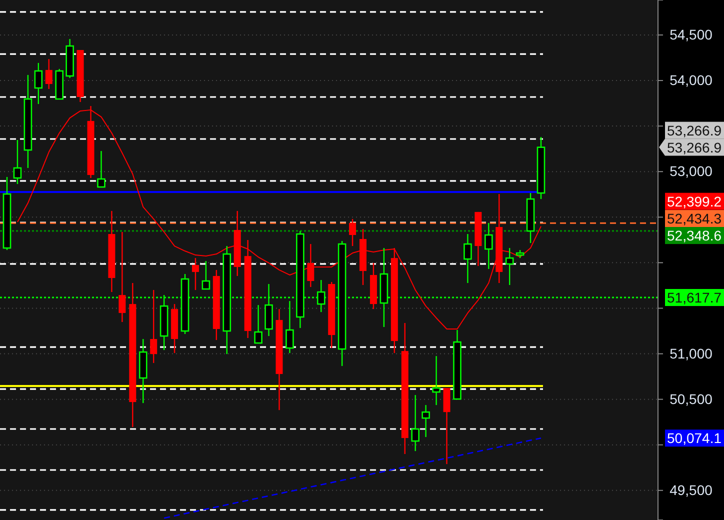 The height and width of the screenshot is (520, 724). Describe the element at coordinates (352, 478) in the screenshot. I see `line-series` at that location.